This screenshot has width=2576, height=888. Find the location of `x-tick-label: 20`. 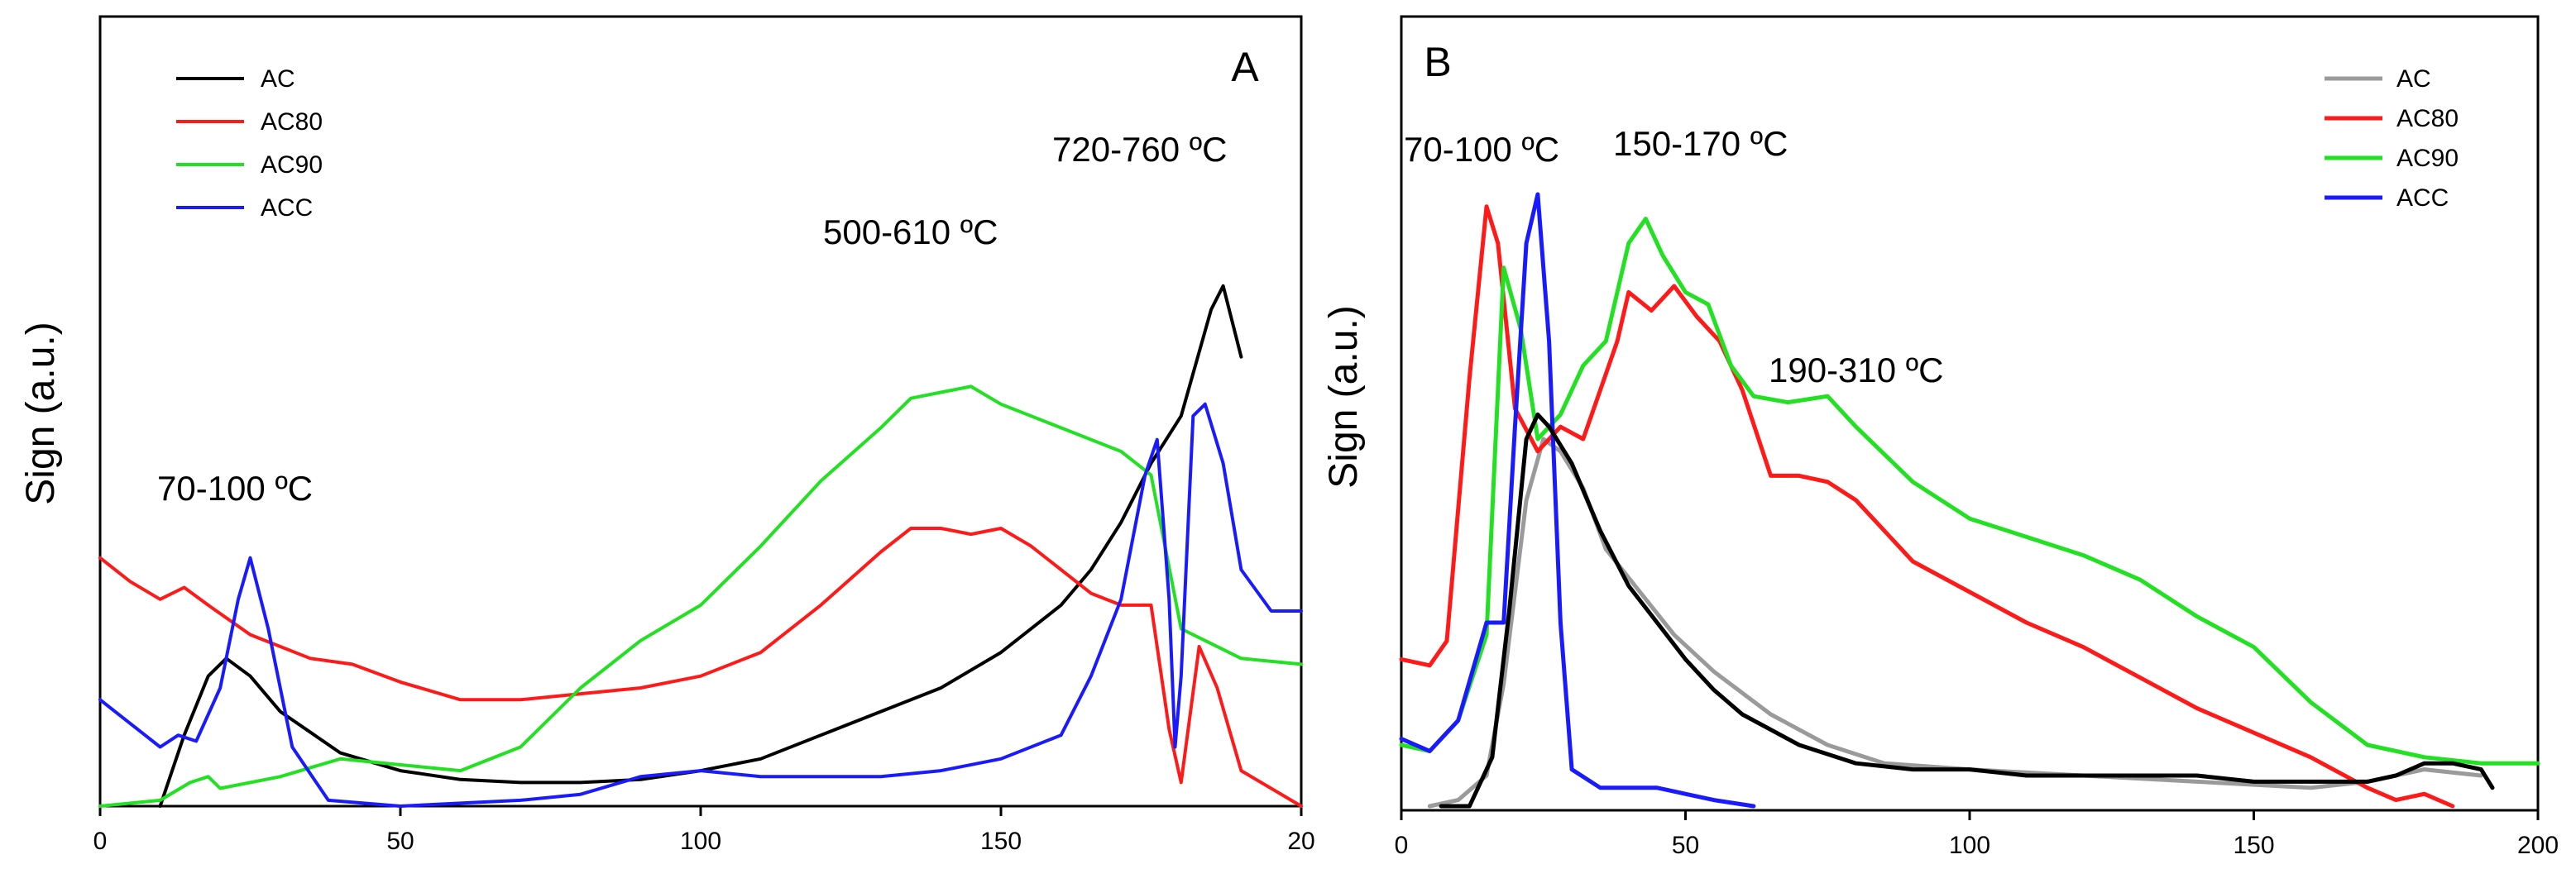

x-tick-label: 20 is located at coordinates (1301, 841).